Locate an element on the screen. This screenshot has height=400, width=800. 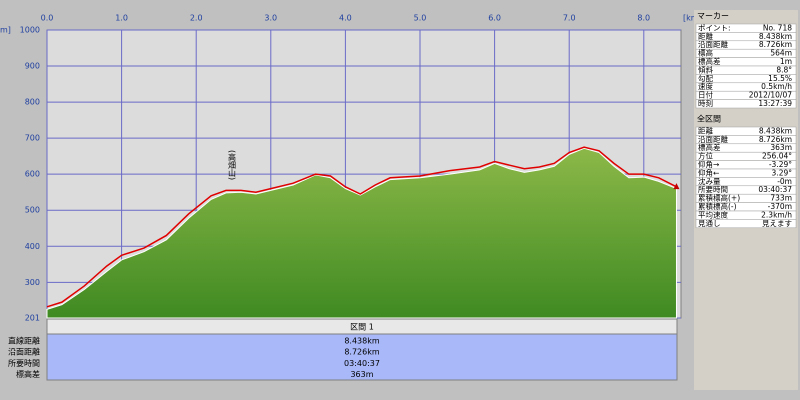
y-tick-label: 201 is located at coordinates (32, 318).